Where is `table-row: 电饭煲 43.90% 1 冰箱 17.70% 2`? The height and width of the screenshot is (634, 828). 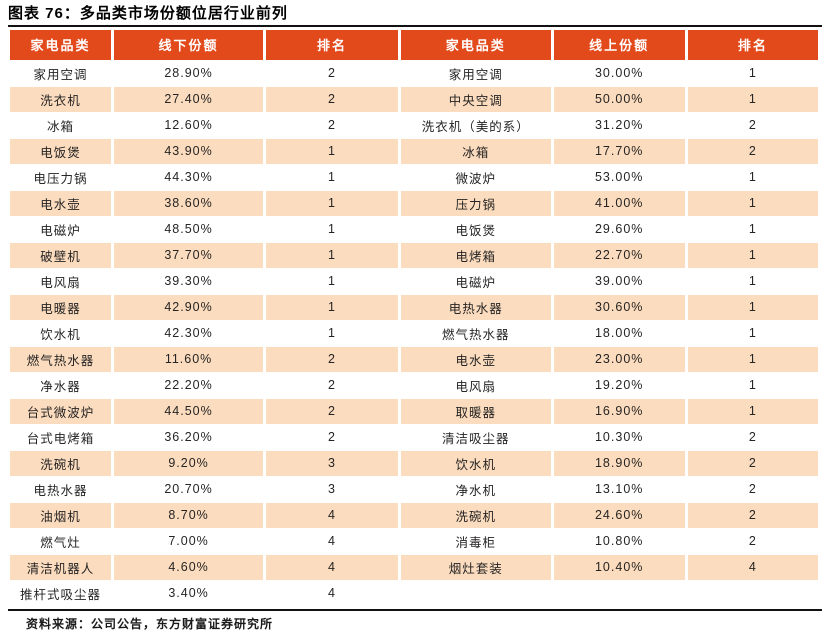 table-row: 电饭煲 43.90% 1 冰箱 17.70% 2 is located at coordinates (414, 151).